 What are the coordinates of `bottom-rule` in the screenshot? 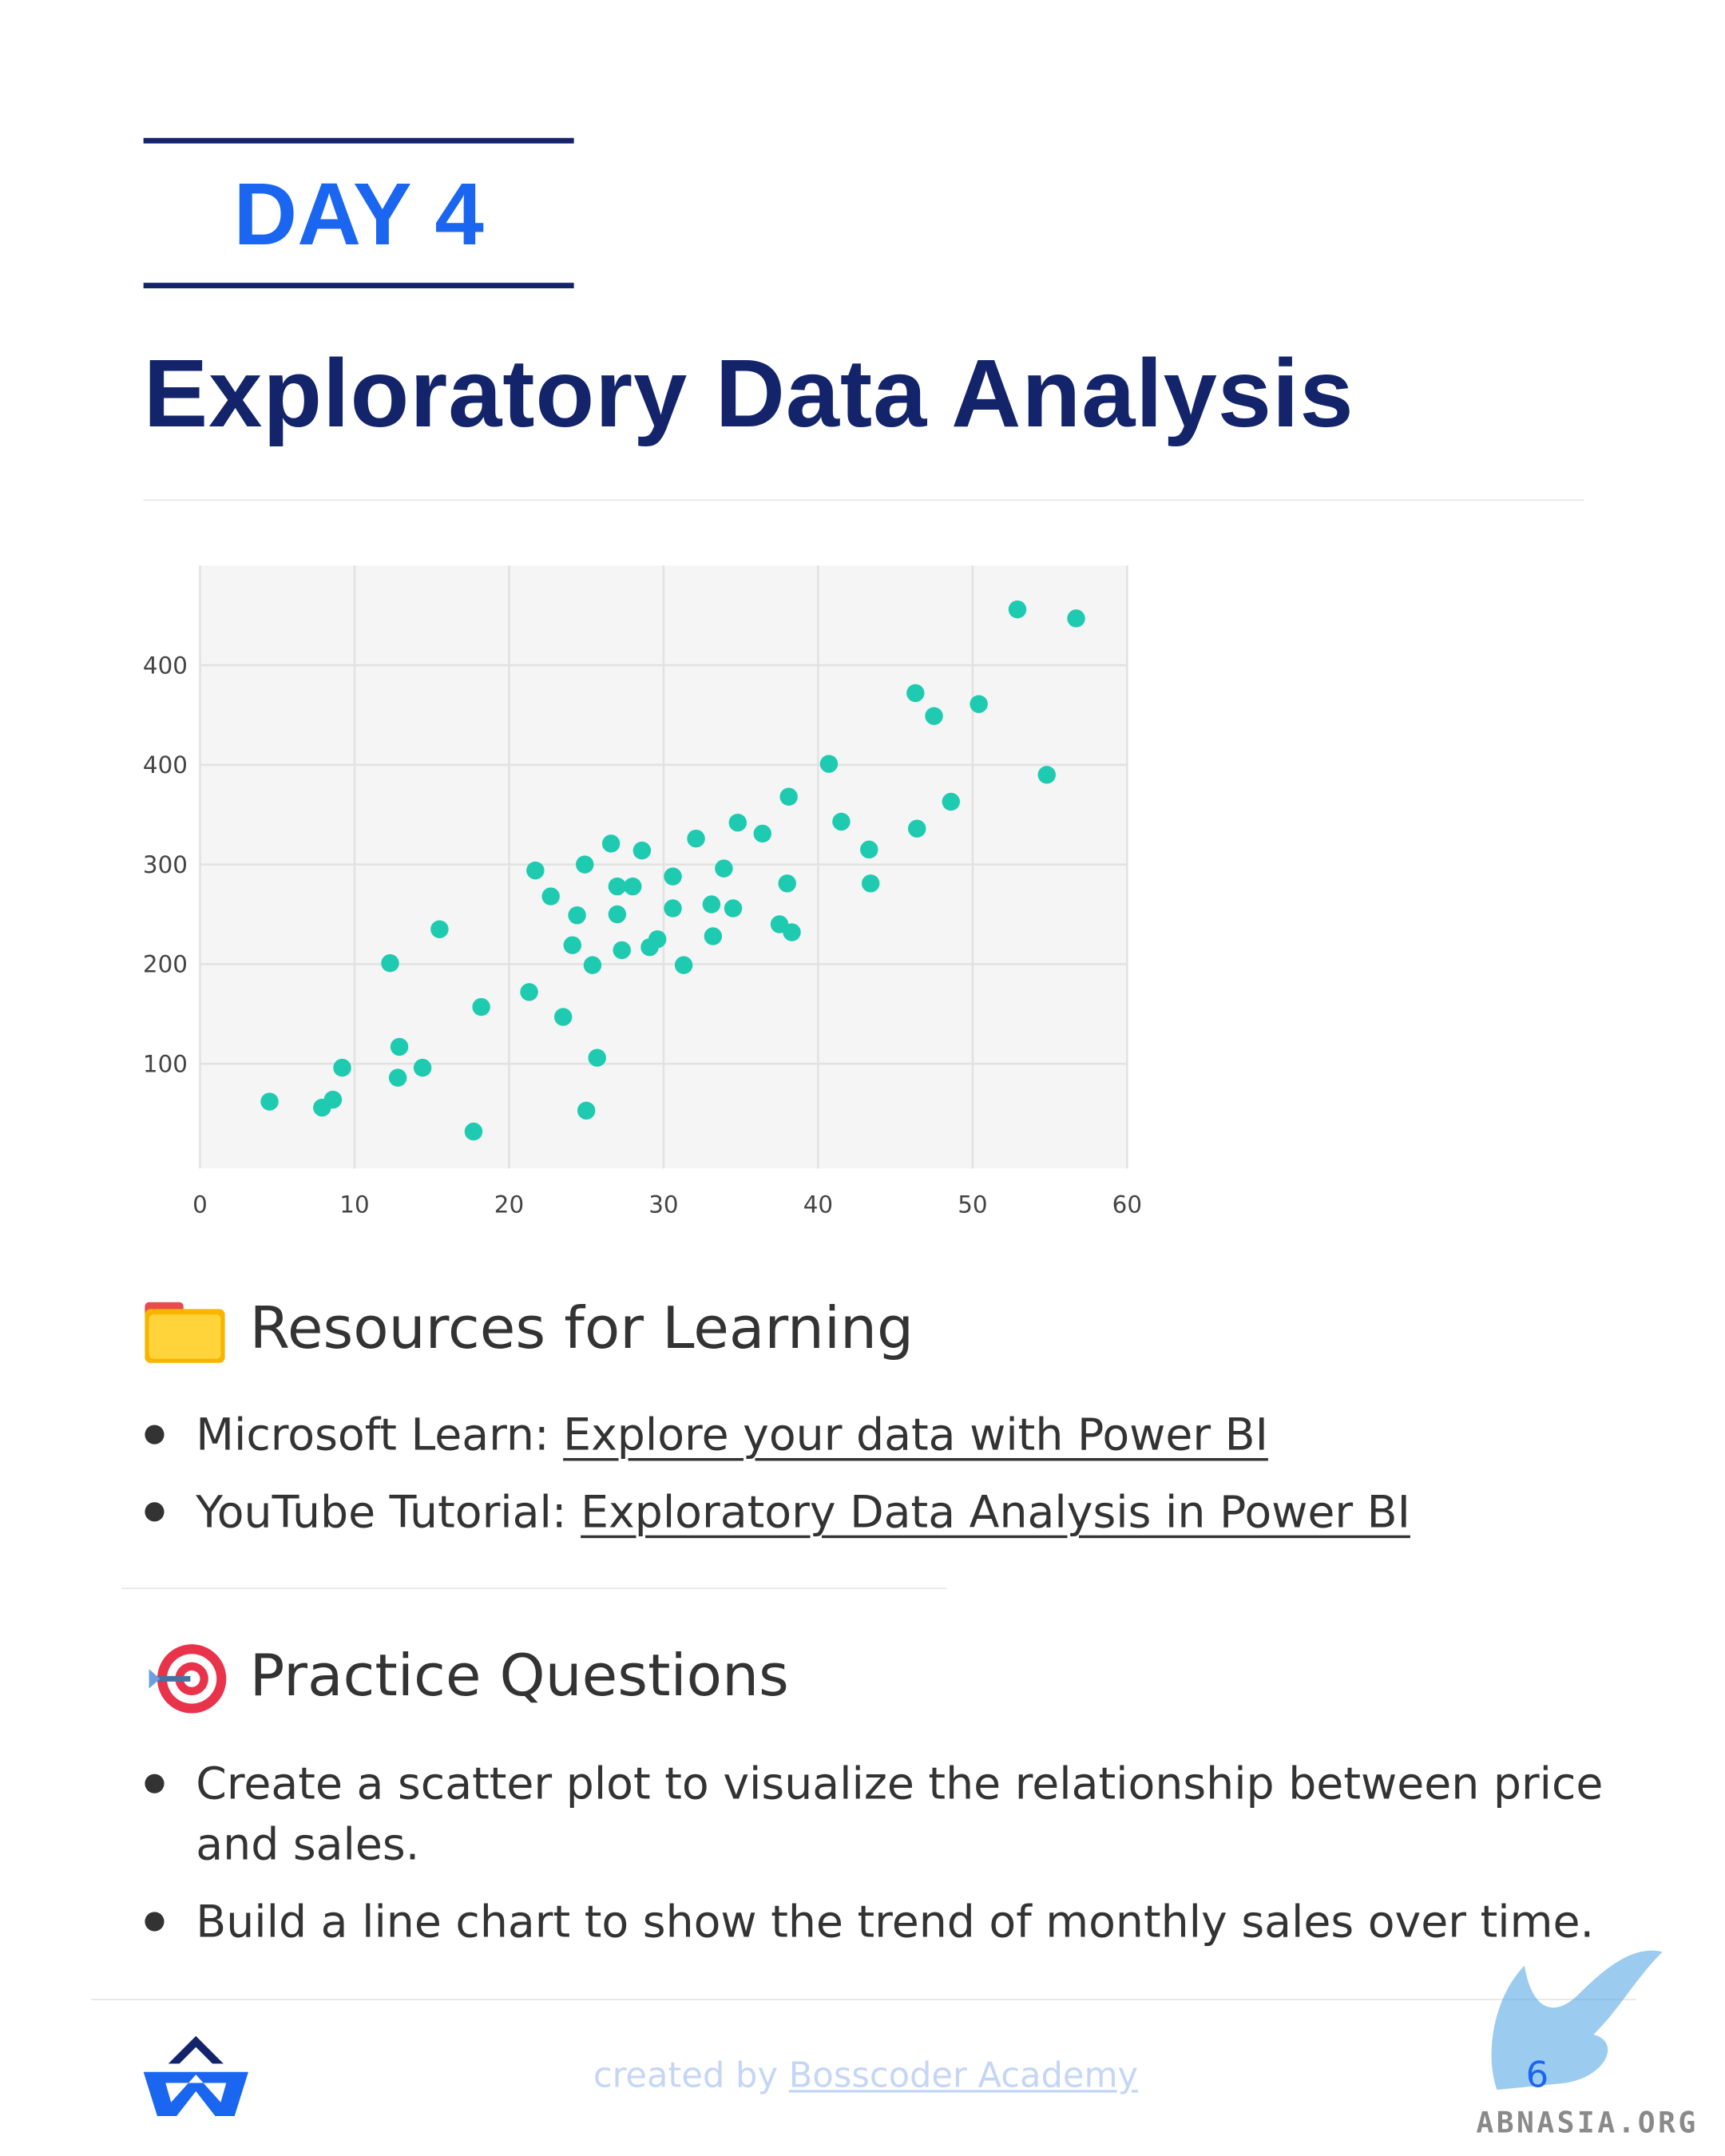 It's located at (359, 286).